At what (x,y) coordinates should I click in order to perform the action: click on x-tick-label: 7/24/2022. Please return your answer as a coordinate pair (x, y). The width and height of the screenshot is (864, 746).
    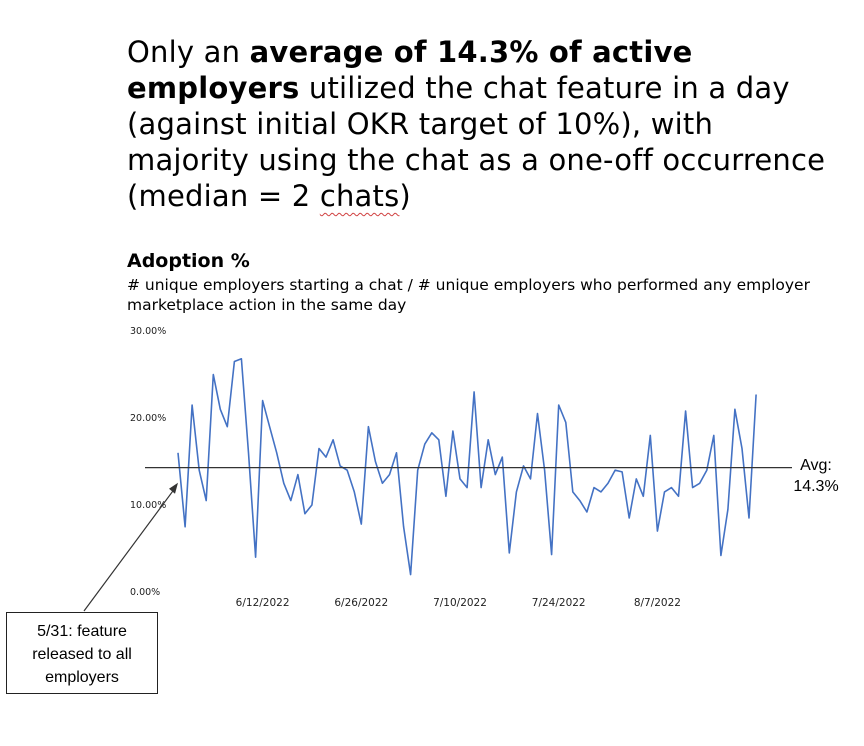
    Looking at the image, I should click on (559, 603).